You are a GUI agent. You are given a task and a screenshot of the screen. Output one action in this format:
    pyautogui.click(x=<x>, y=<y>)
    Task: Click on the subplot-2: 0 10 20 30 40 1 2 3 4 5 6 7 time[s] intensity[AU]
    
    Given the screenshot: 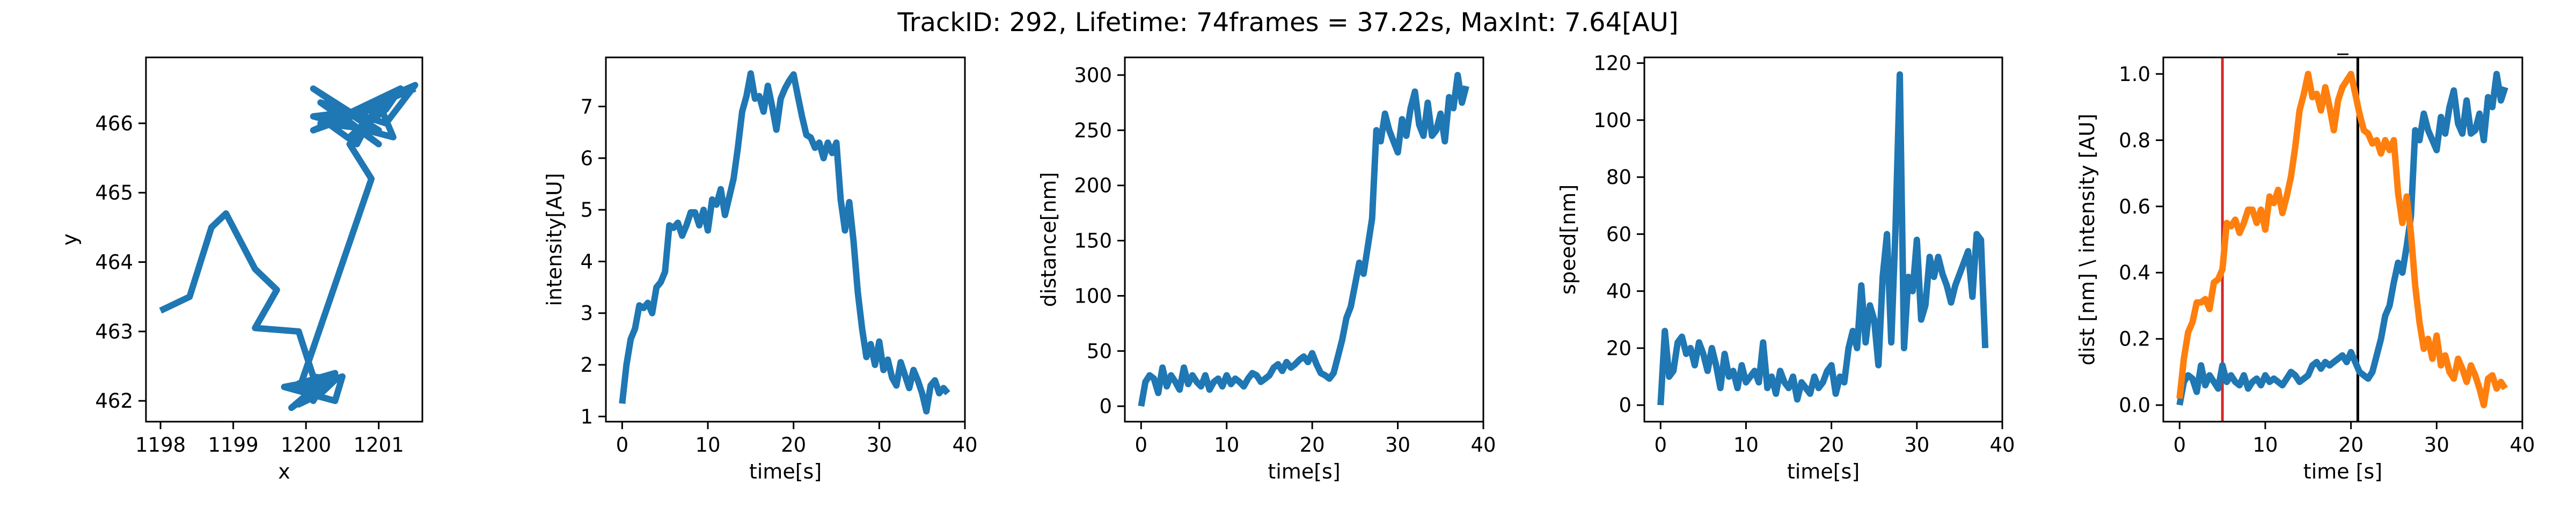 What is the action you would take?
    pyautogui.click(x=760, y=269)
    